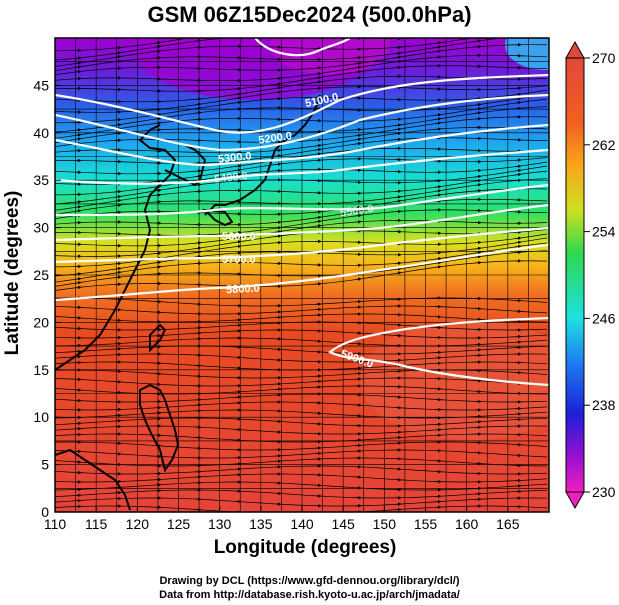 The image size is (619, 605). What do you see at coordinates (243, 290) in the screenshot?
I see `contour-label-5800: 5800.0` at bounding box center [243, 290].